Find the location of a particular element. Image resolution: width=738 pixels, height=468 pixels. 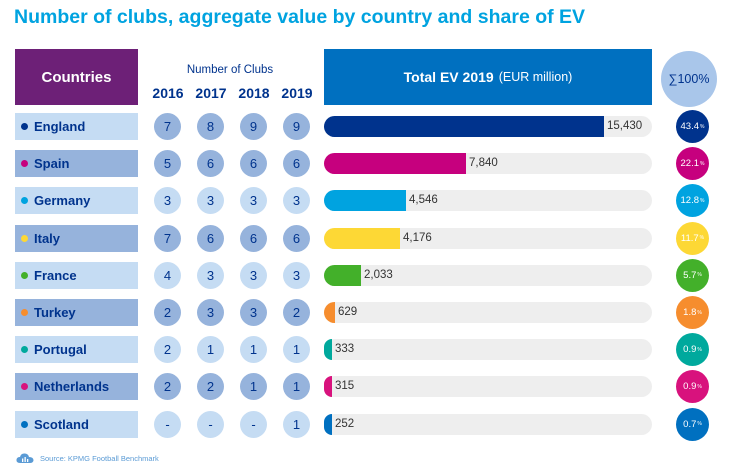

country-label: Netherlands is located at coordinates (76, 387).